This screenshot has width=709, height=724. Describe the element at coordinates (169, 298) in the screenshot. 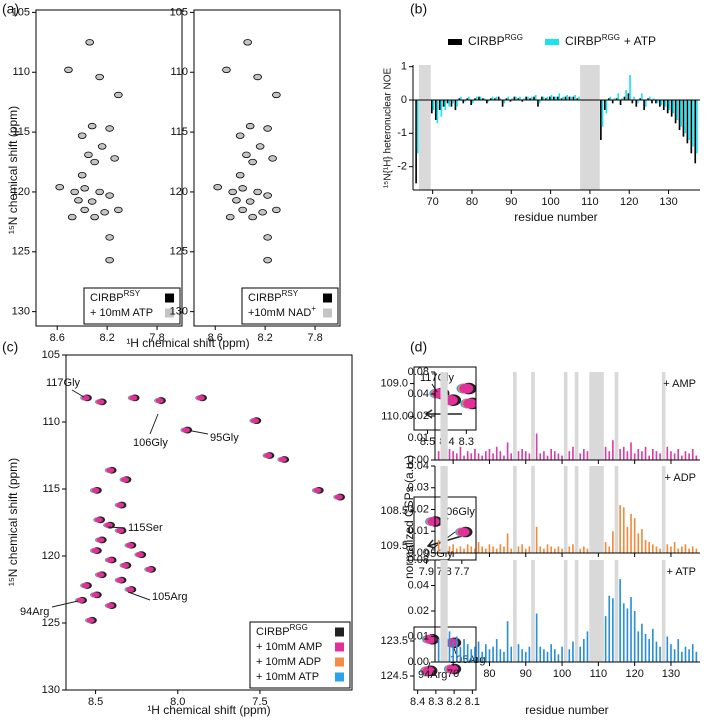

I see `legend-swatch` at that location.